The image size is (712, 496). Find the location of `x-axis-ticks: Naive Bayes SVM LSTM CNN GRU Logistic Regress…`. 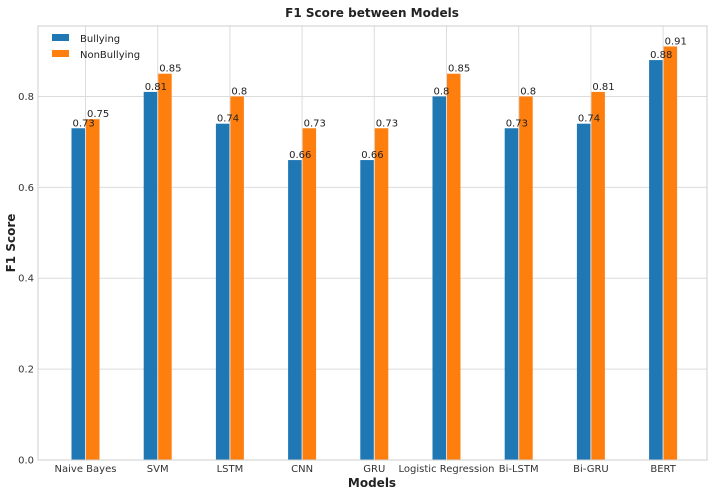

x-axis-ticks: Naive Bayes SVM LSTM CNN GRU Logistic Regress… is located at coordinates (366, 469).